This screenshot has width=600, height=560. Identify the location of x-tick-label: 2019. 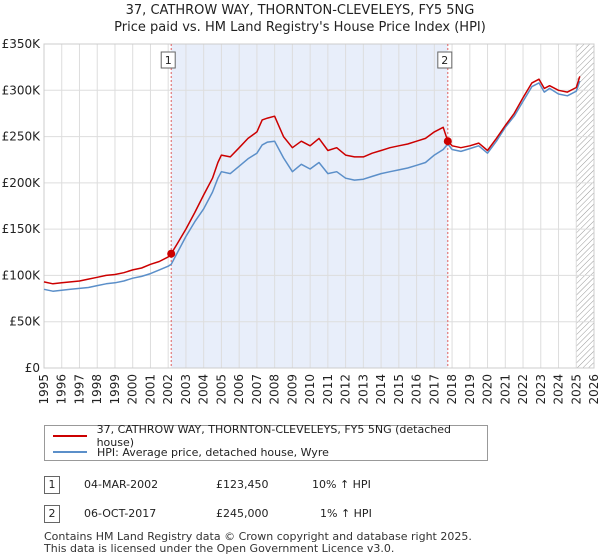
(470, 389).